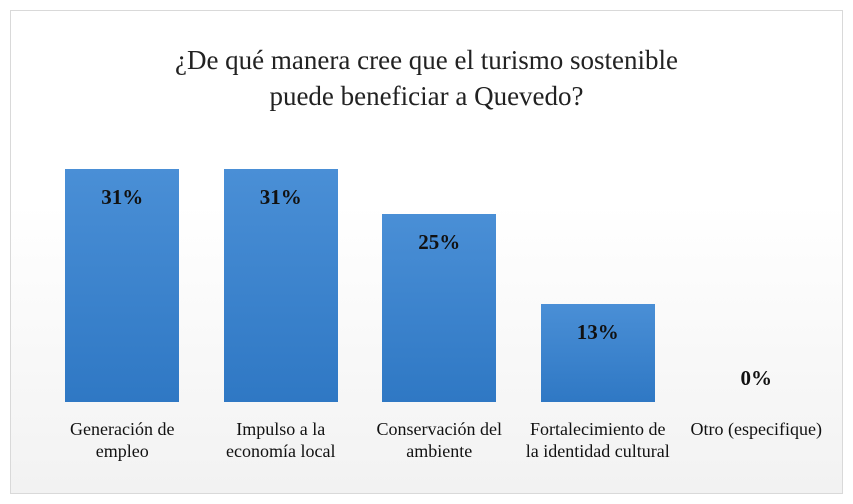 Image resolution: width=853 pixels, height=504 pixels. Describe the element at coordinates (597, 332) in the screenshot. I see `value-label: 13%` at that location.